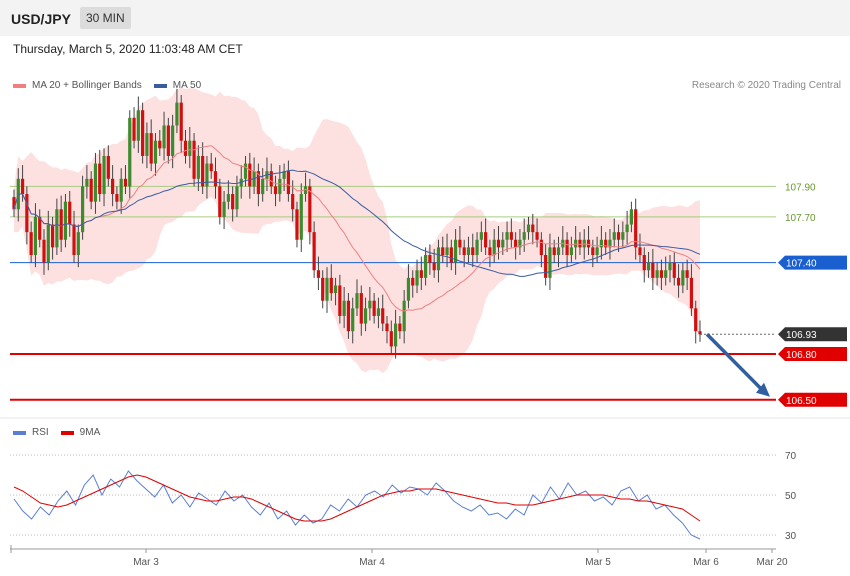  I want to click on research-credit: Research © 2020 Trading Central, so click(766, 85).